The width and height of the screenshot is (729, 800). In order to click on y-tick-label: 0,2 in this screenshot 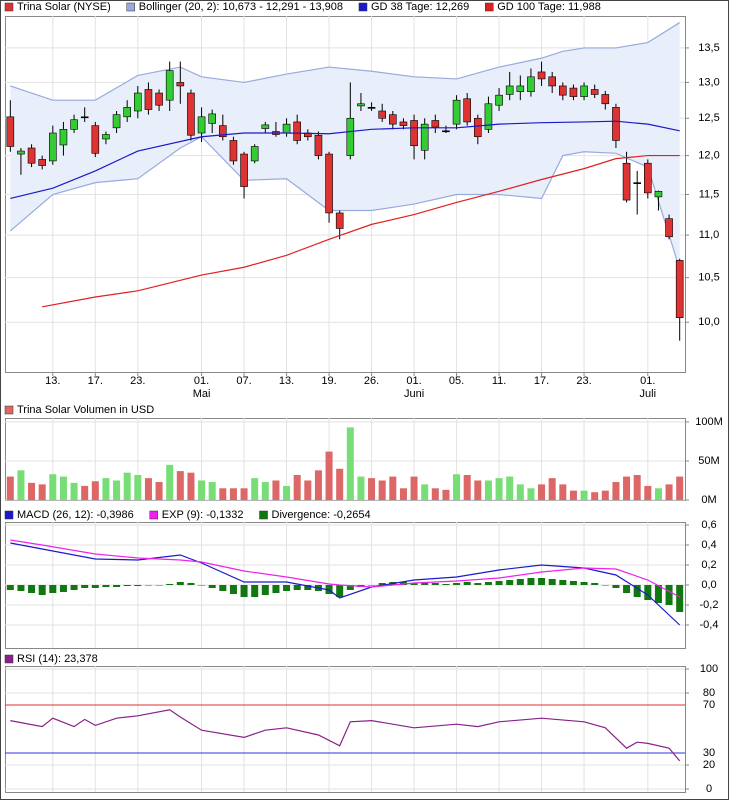, I will do `click(708, 565)`.